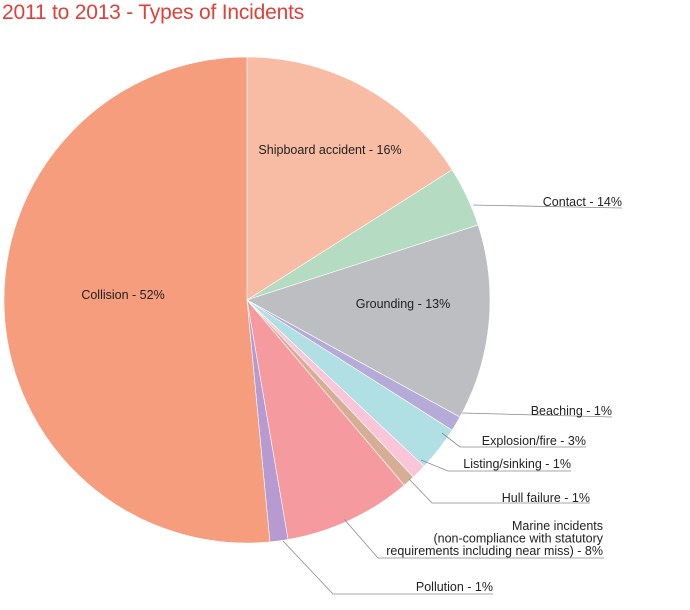  I want to click on slice-label-listing-sinking: Listing/sinking - 1%, so click(517, 464).